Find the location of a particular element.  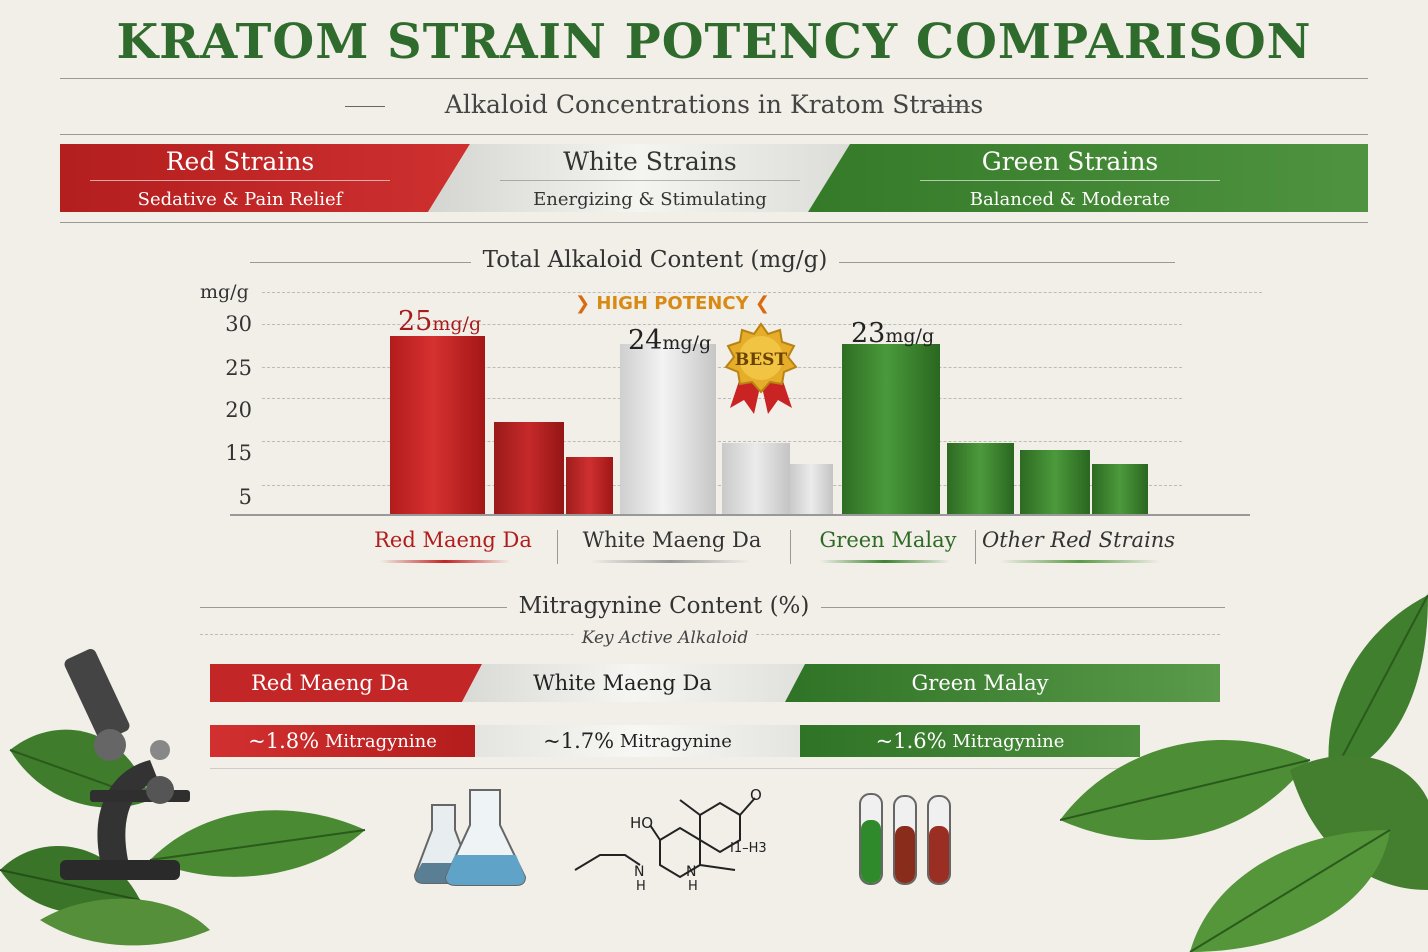

mitragynine-subtitle-wrap: Key Active Alkaloid is located at coordinates (665, 638).